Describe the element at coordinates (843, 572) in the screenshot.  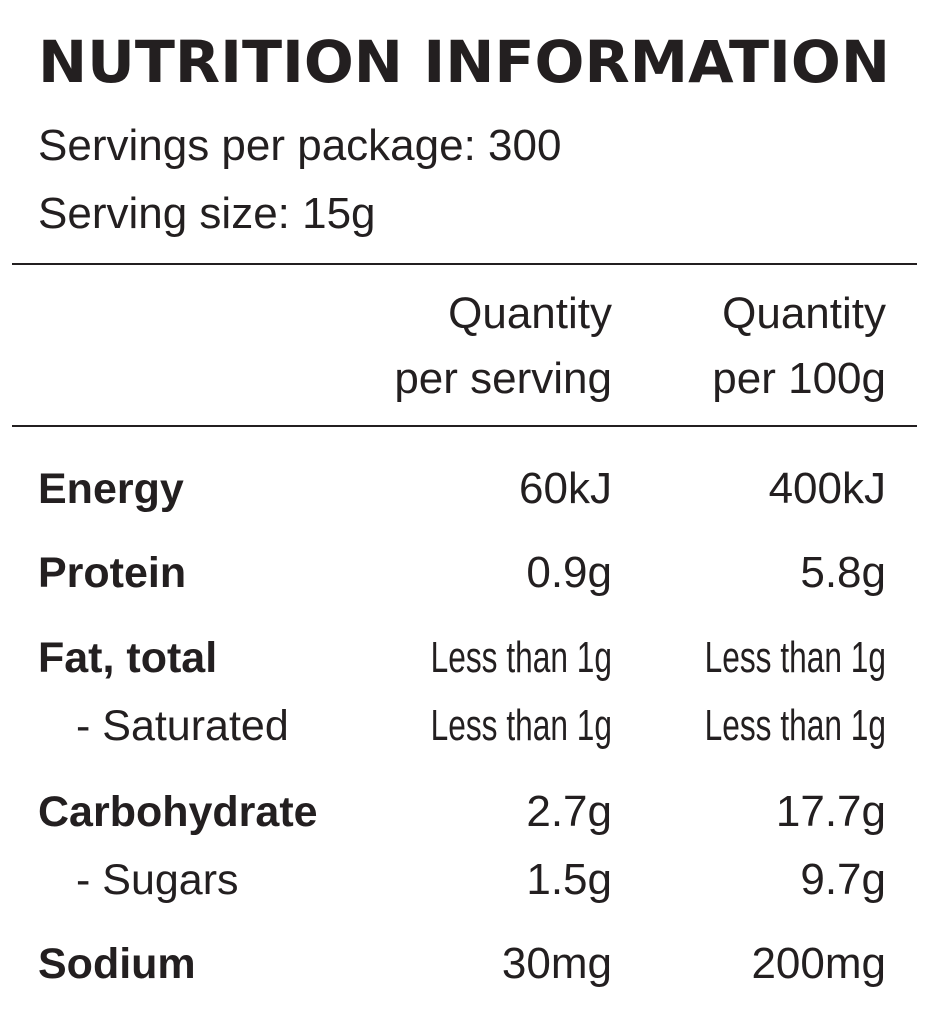
I see `nutrient-value: 5.8g` at that location.